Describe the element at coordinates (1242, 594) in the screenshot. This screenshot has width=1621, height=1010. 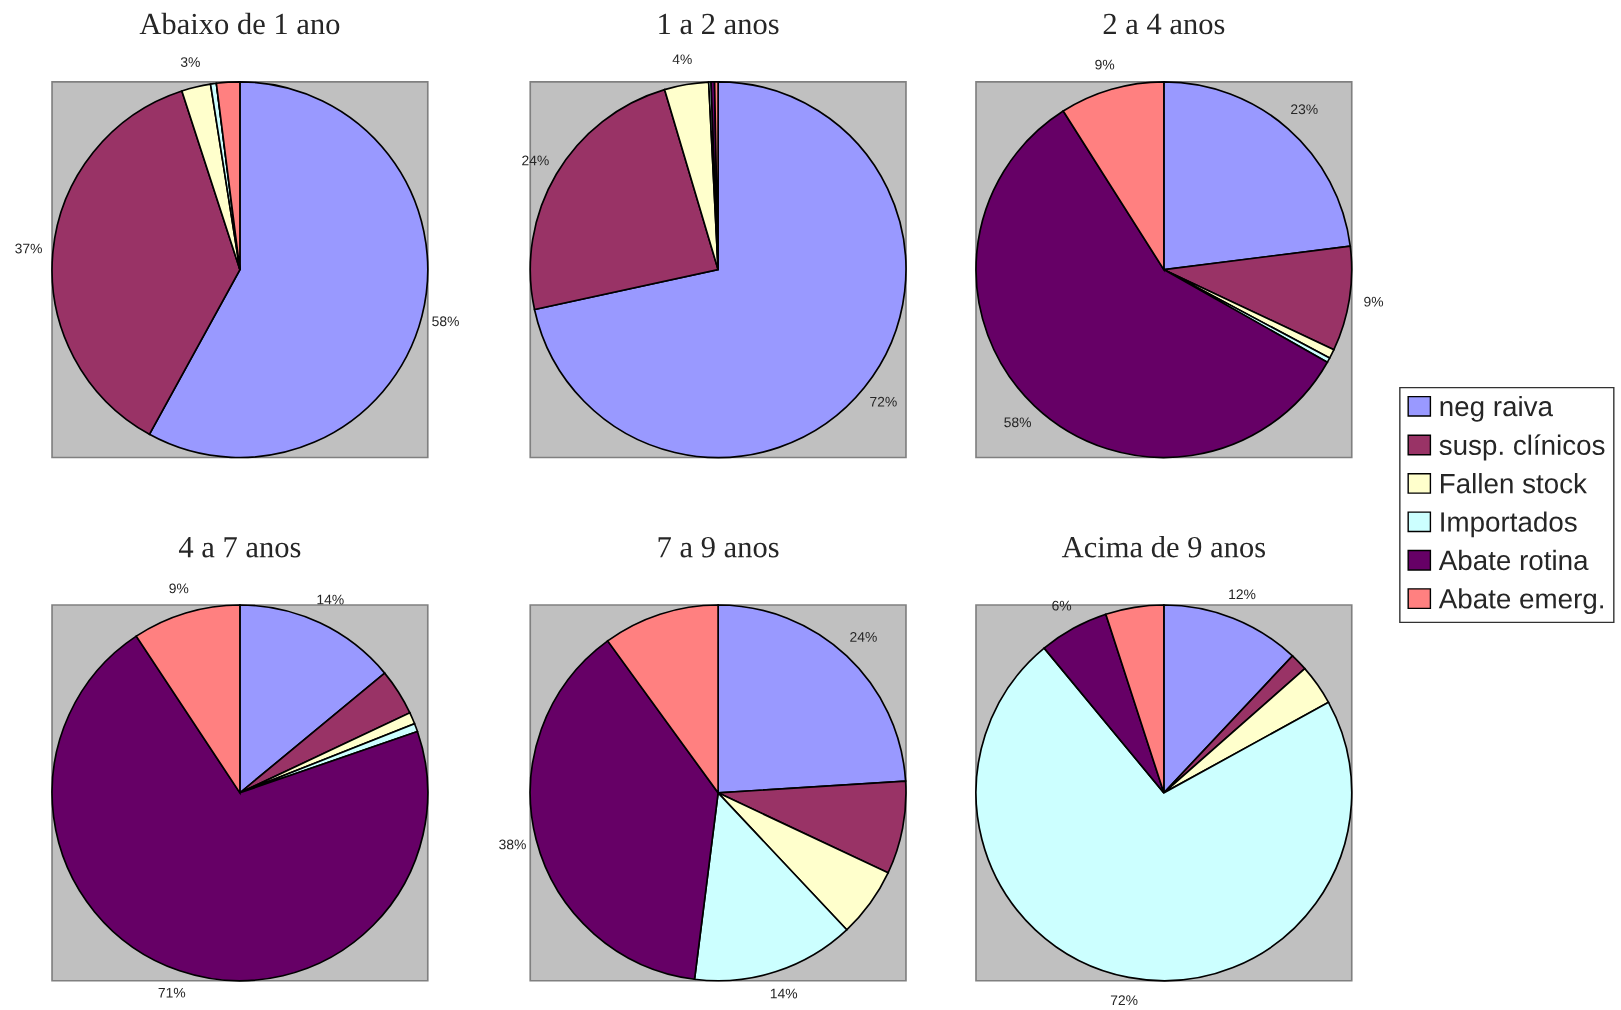
I see `data-label: 12%` at that location.